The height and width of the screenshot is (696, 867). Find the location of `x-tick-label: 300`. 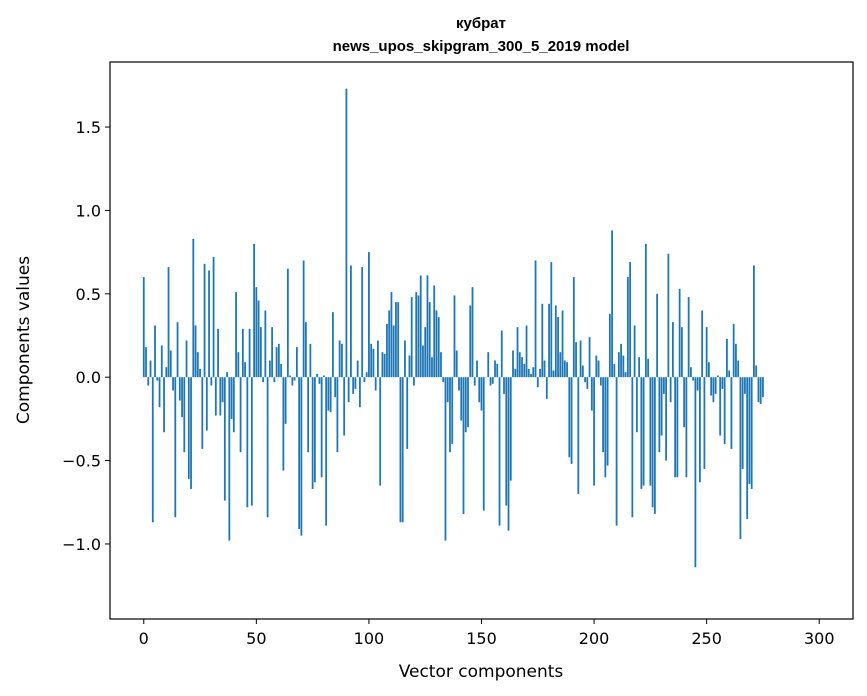

x-tick-label: 300 is located at coordinates (819, 638).